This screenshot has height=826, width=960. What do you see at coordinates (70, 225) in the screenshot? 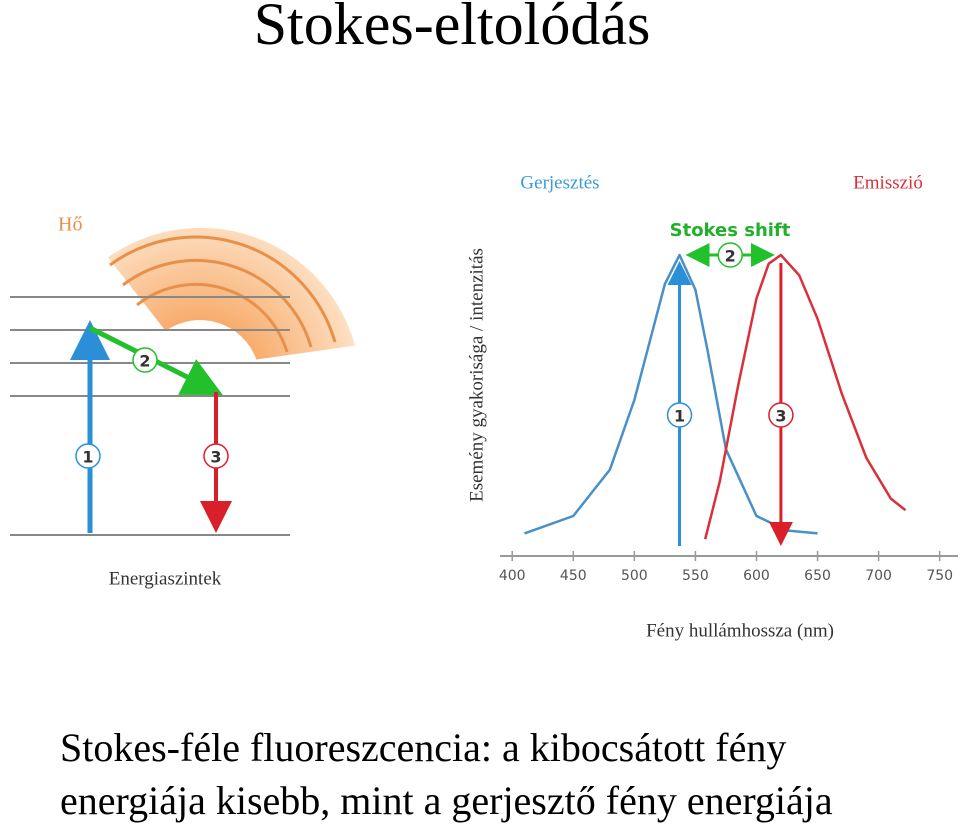
I see `heat-label: Hő` at bounding box center [70, 225].